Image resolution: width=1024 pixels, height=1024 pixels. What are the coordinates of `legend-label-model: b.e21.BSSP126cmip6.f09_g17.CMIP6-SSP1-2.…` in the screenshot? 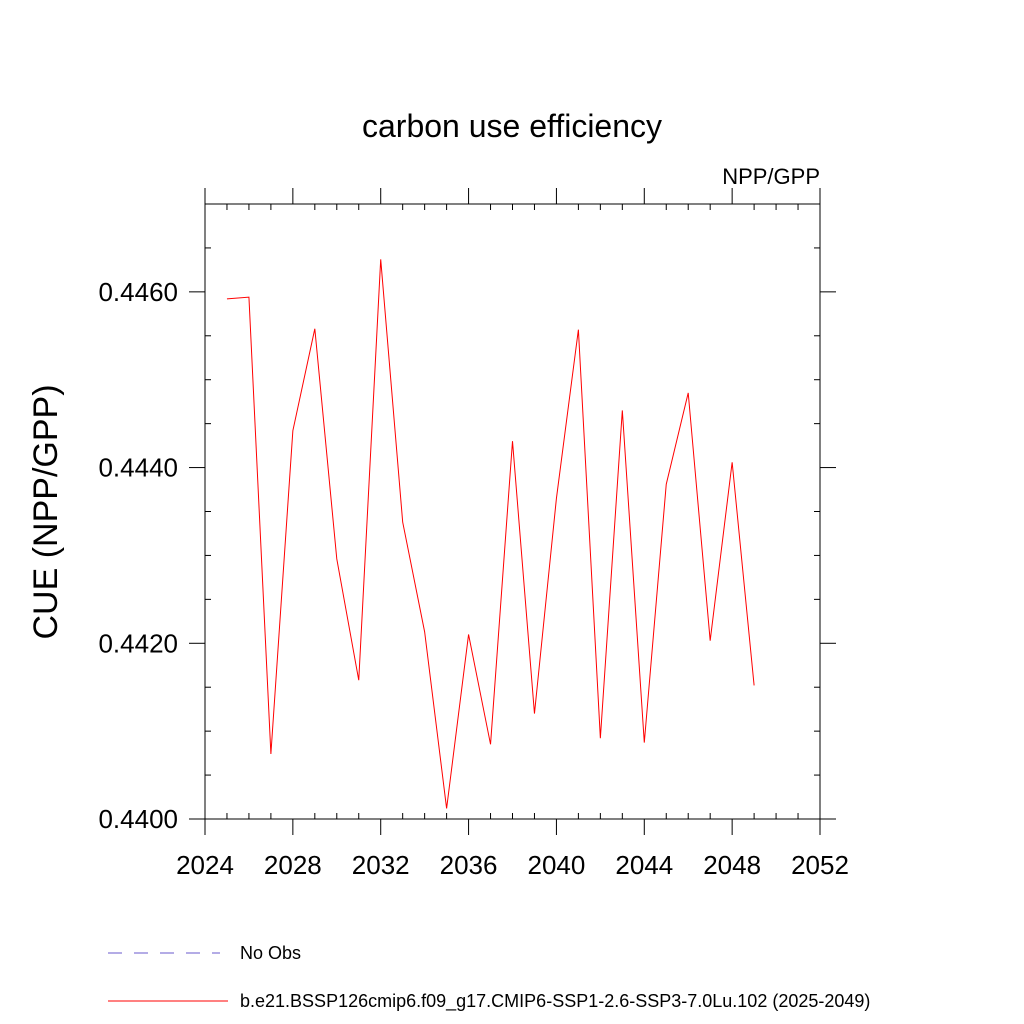 It's located at (555, 1001).